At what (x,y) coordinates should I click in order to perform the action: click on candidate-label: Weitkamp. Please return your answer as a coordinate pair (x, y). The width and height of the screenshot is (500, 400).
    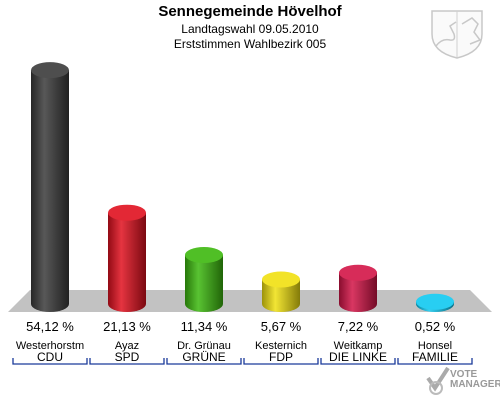
    Looking at the image, I should click on (358, 346).